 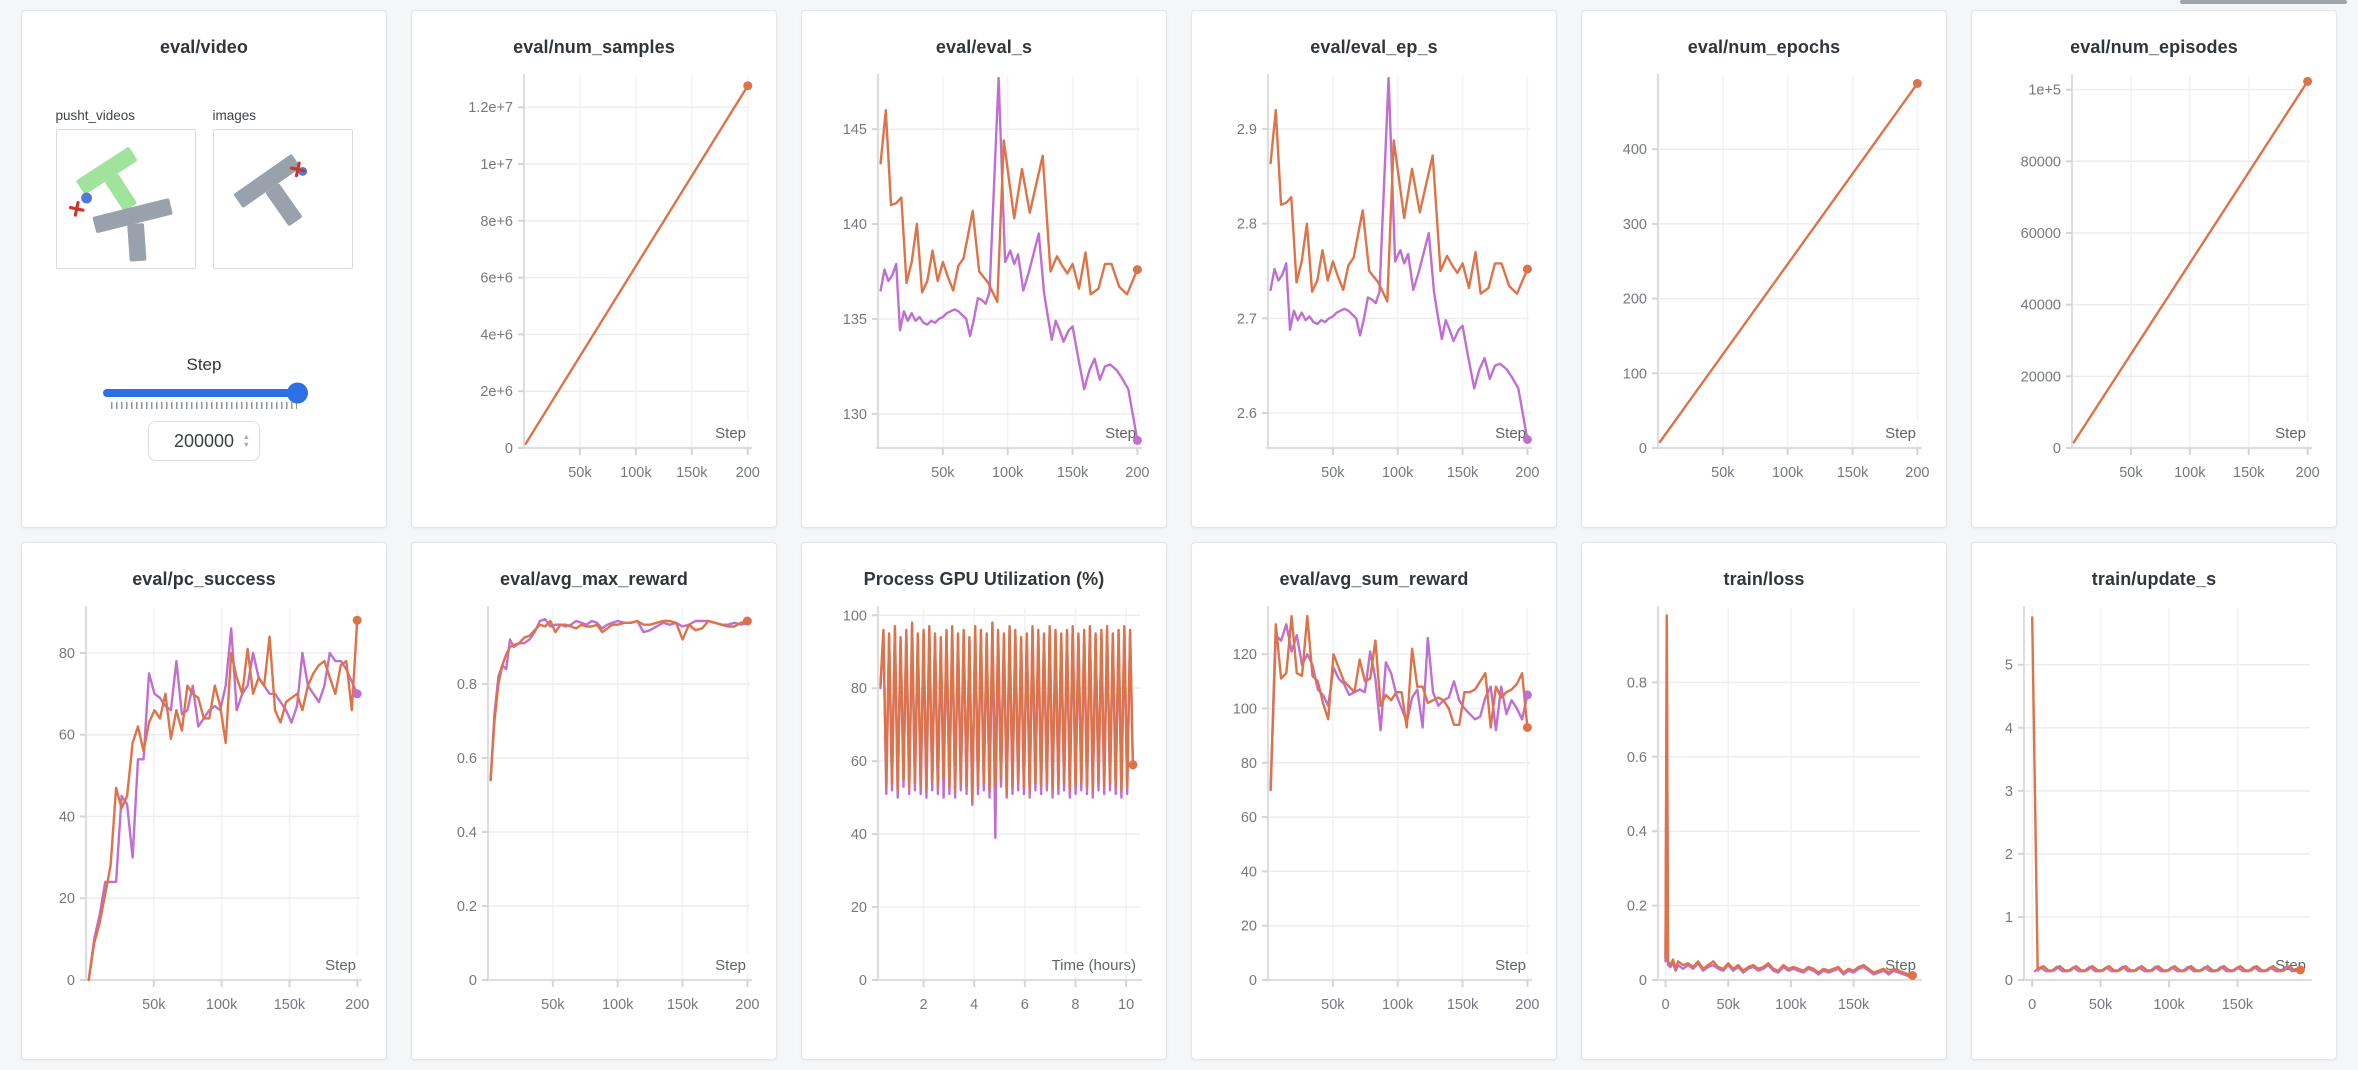 What do you see at coordinates (467, 833) in the screenshot?
I see `svg-text: 0.4` at bounding box center [467, 833].